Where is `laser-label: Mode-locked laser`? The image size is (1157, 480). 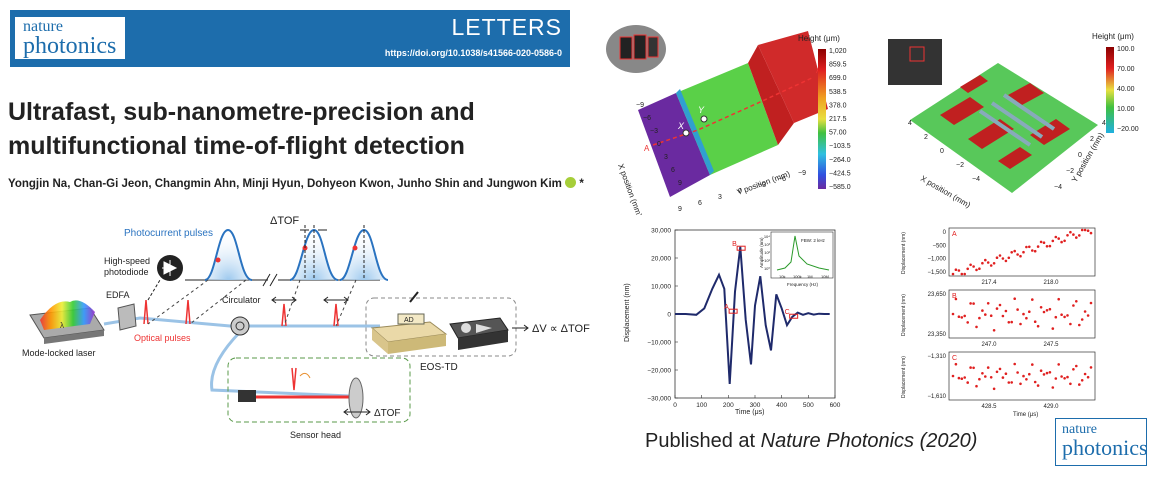 laser-label: Mode-locked laser is located at coordinates (59, 353).